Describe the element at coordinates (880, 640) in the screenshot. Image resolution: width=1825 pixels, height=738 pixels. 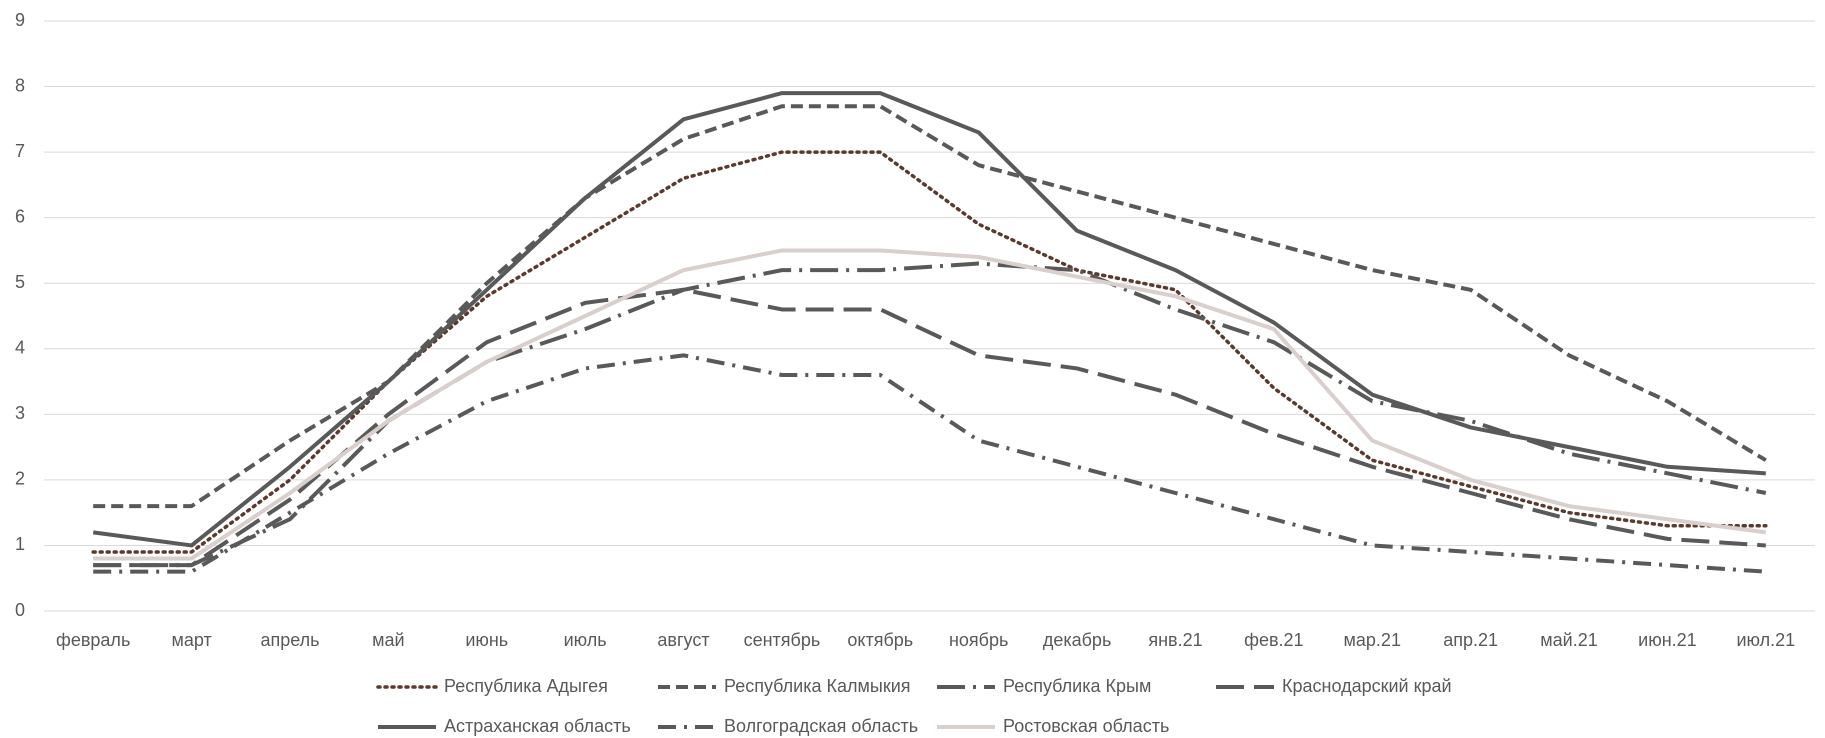
I see `x-tick-label: октябрь` at that location.